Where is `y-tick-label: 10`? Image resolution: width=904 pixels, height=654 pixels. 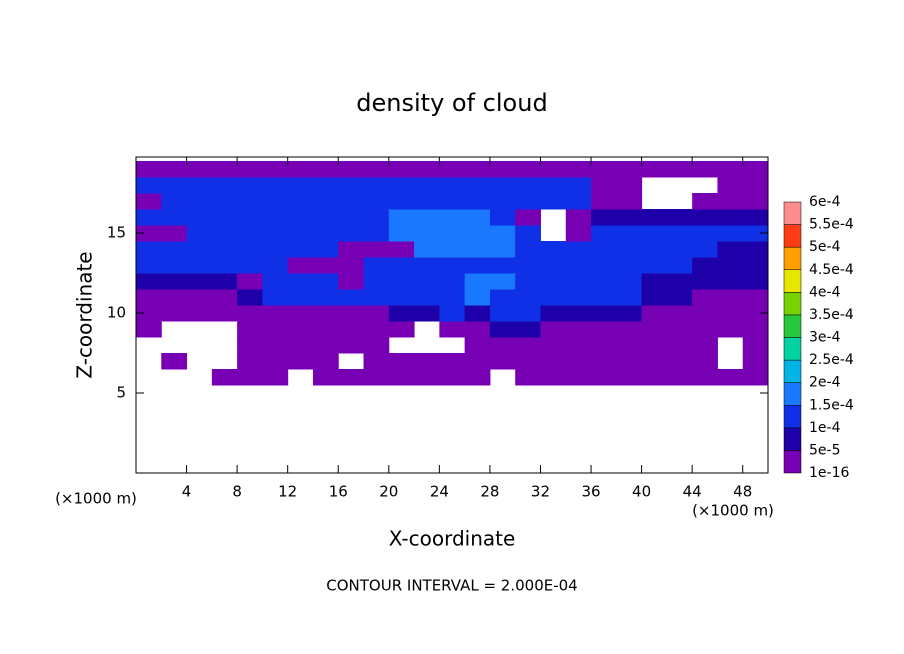
y-tick-label: 10 is located at coordinates (116, 313).